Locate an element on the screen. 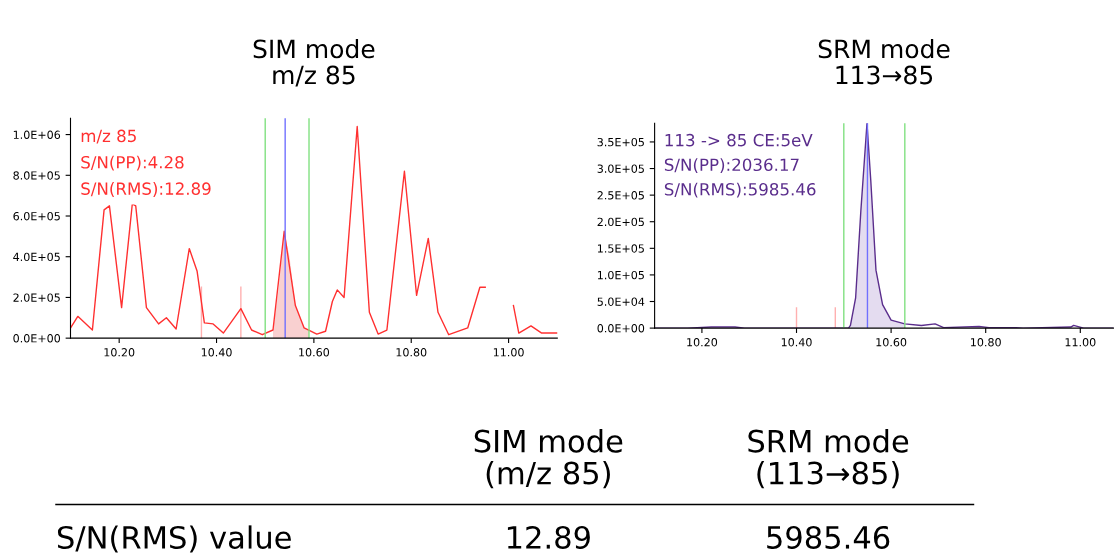 The width and height of the screenshot is (1119, 558). y-tick-label: 6.0E+05 is located at coordinates (36, 216).